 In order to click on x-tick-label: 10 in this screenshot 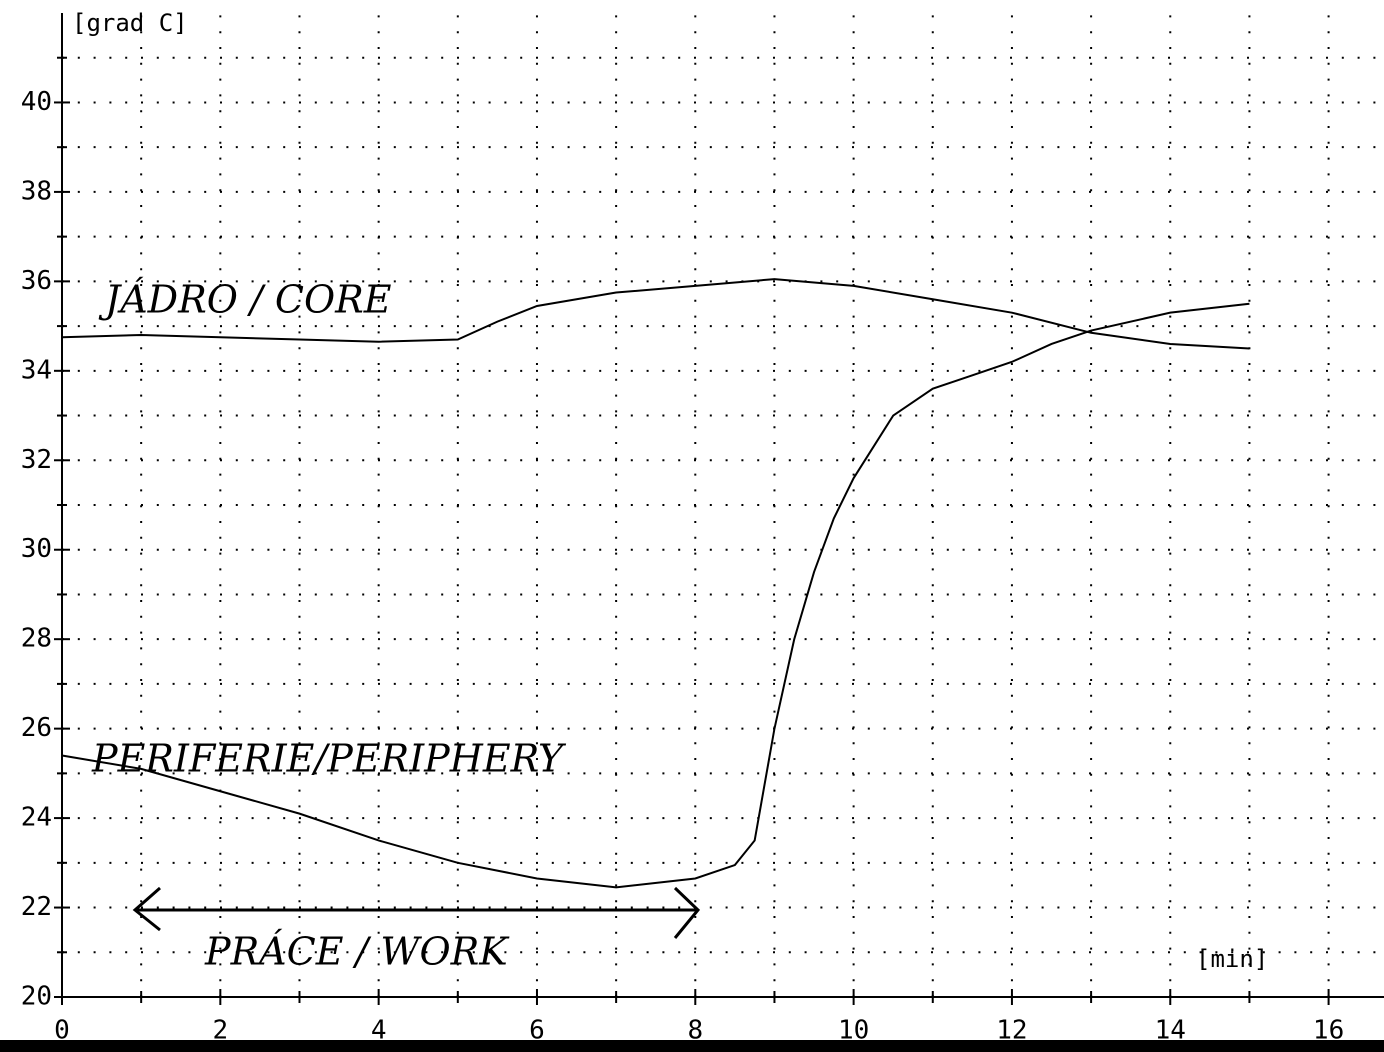, I will do `click(853, 1031)`.